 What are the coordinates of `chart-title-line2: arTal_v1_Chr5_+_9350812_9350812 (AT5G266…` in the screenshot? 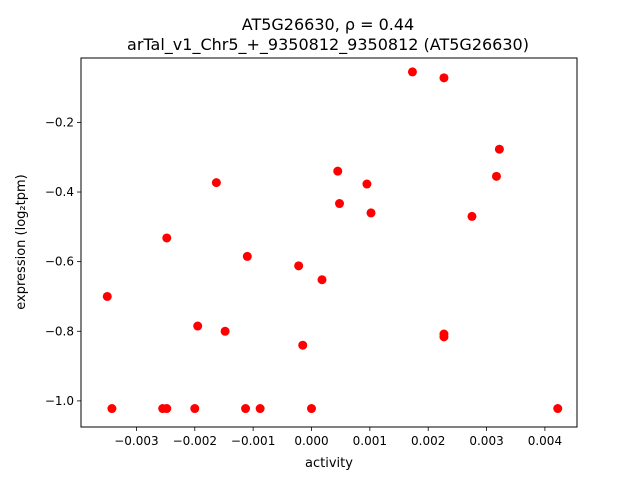 It's located at (328, 45).